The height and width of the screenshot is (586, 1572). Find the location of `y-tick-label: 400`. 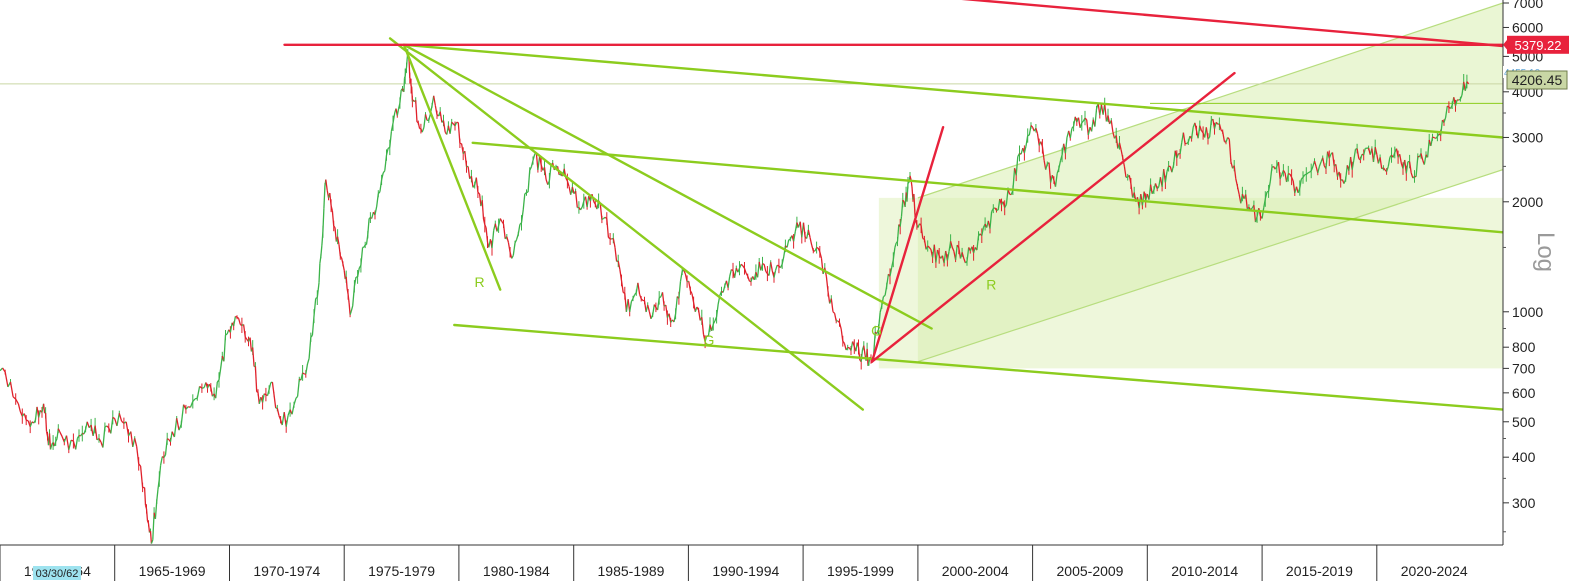

y-tick-label: 400 is located at coordinates (1524, 457).